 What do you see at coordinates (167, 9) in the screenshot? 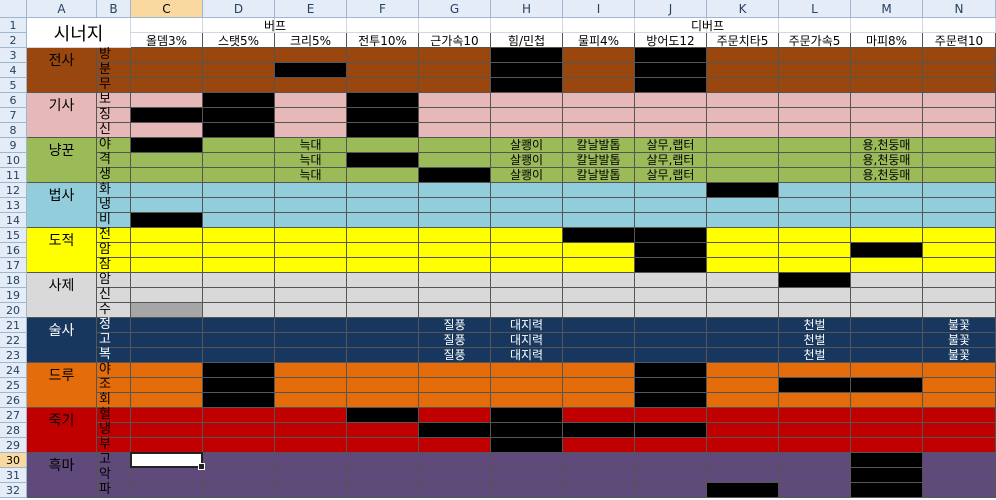
I see `column-header-c: C` at bounding box center [167, 9].